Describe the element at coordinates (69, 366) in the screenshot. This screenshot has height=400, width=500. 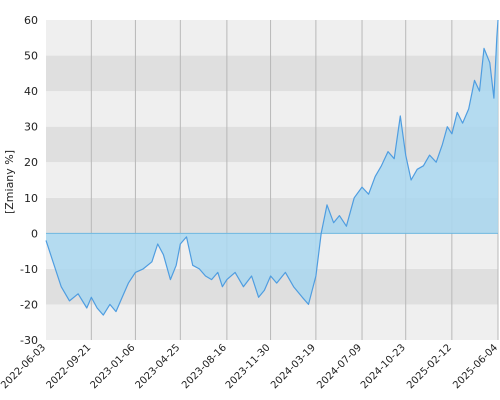
I see `x-tick-label: 2022-09-21` at that location.